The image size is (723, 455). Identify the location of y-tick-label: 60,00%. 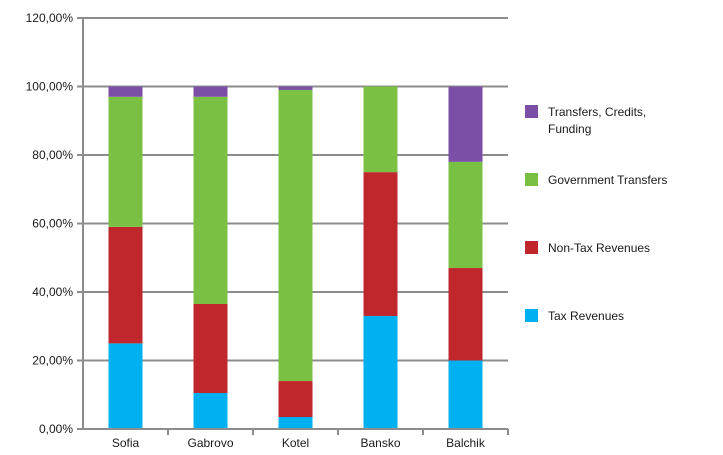
(52, 224).